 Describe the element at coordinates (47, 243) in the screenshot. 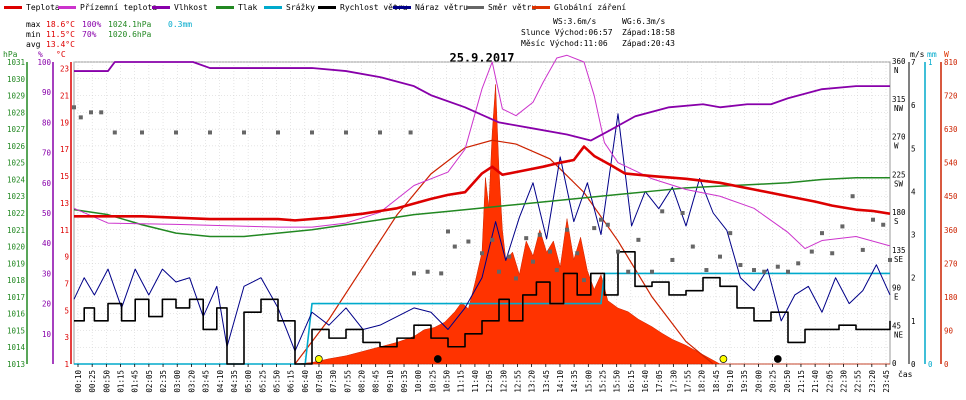

I see `pct-tick-label: 40` at that location.